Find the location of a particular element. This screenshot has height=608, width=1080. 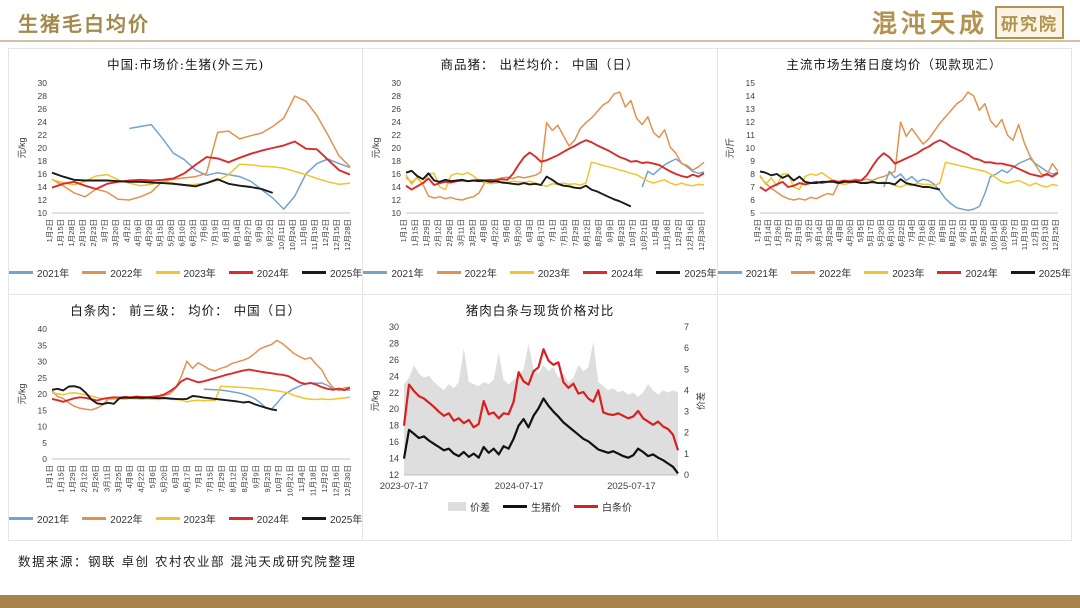

legend-item: 生猪价 is located at coordinates (531, 506).